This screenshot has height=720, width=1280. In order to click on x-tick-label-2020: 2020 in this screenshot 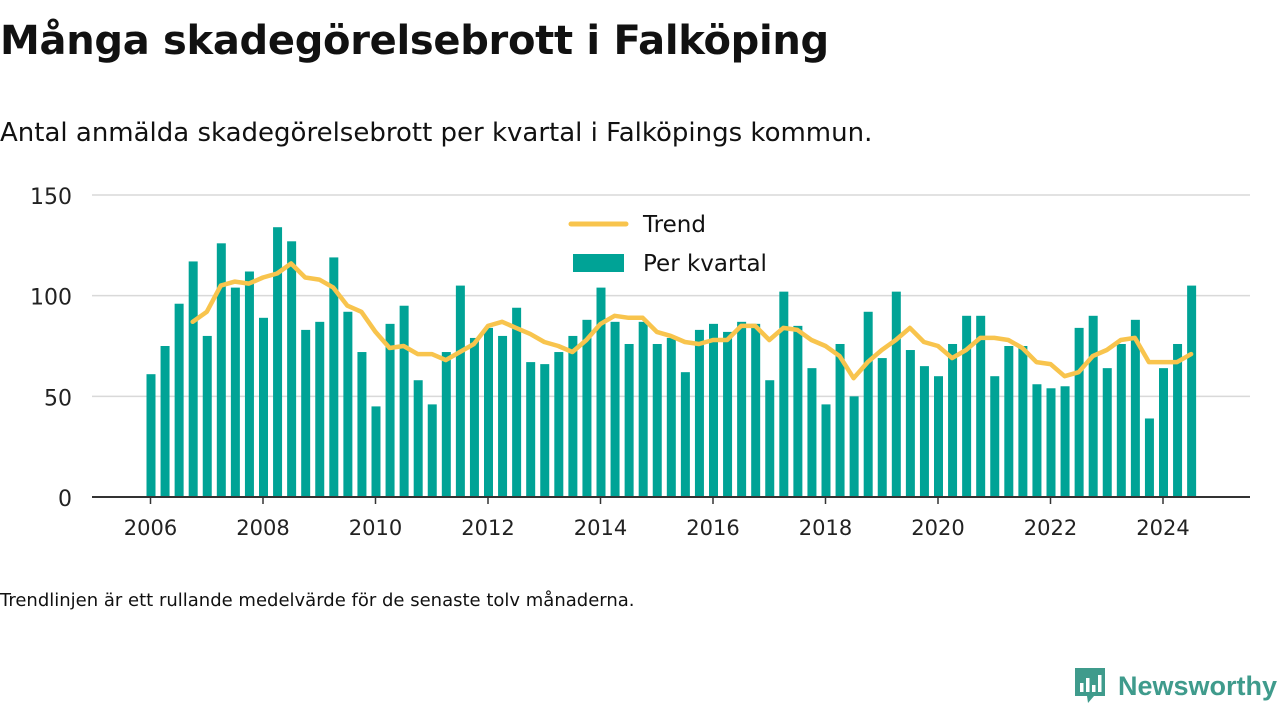, I will do `click(937, 528)`.